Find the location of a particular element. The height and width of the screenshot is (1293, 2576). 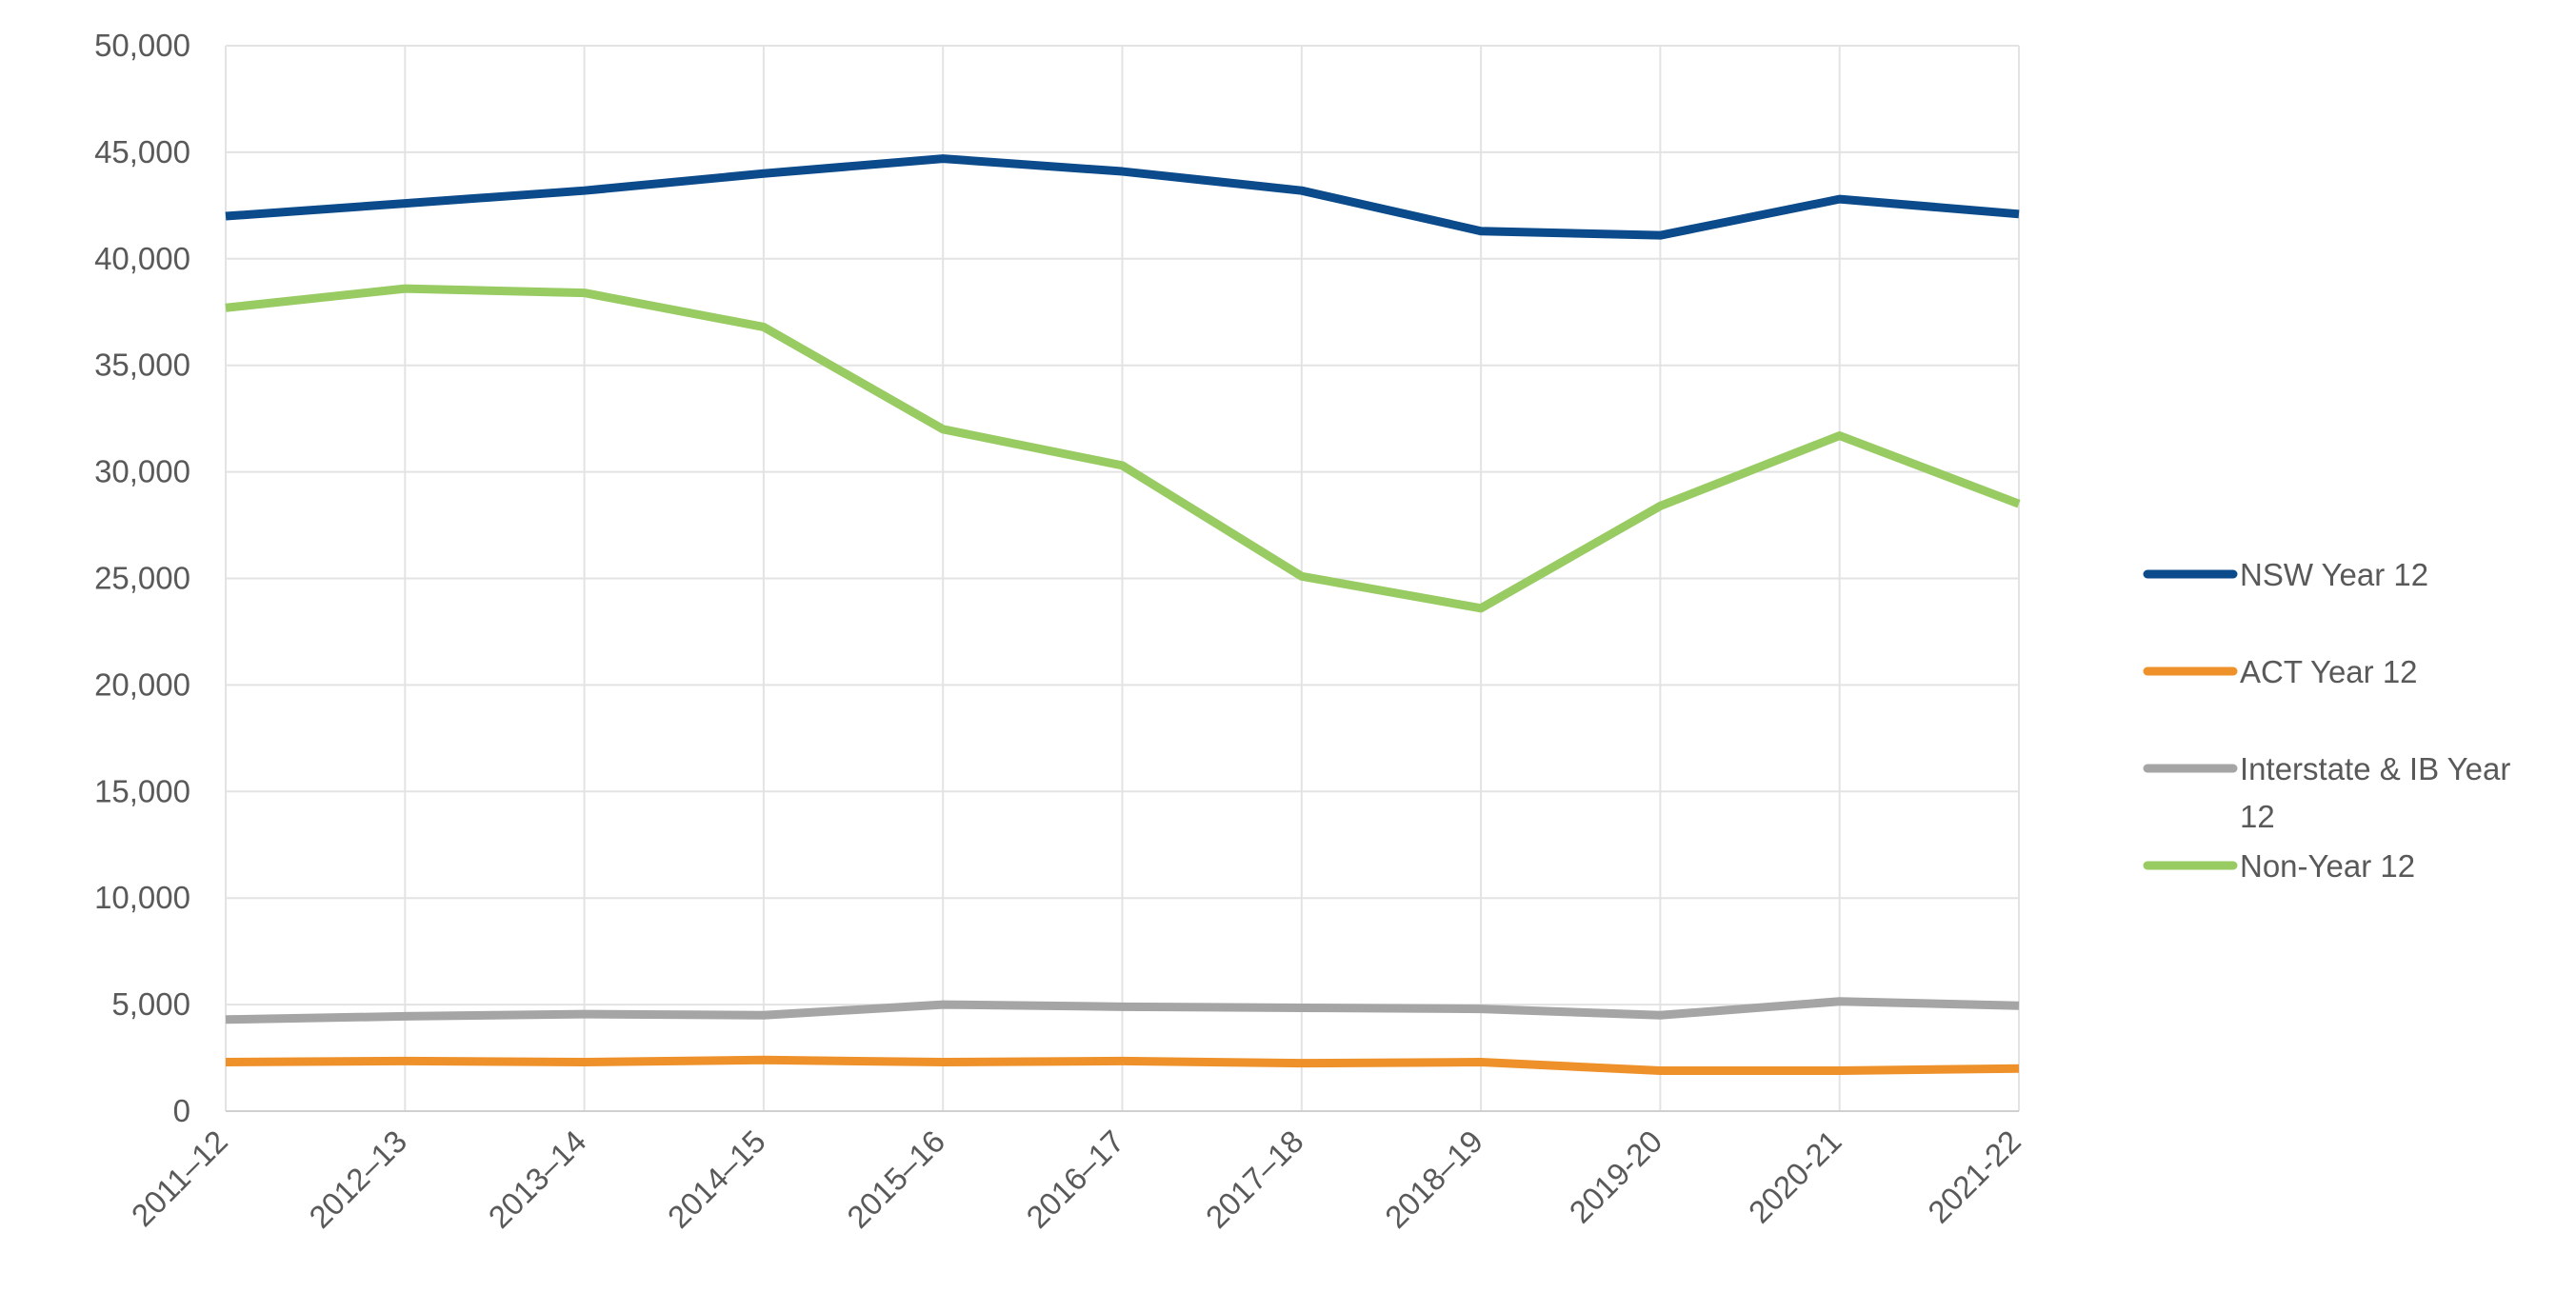

x-tick-label: 2018–19 is located at coordinates (1433, 1179).